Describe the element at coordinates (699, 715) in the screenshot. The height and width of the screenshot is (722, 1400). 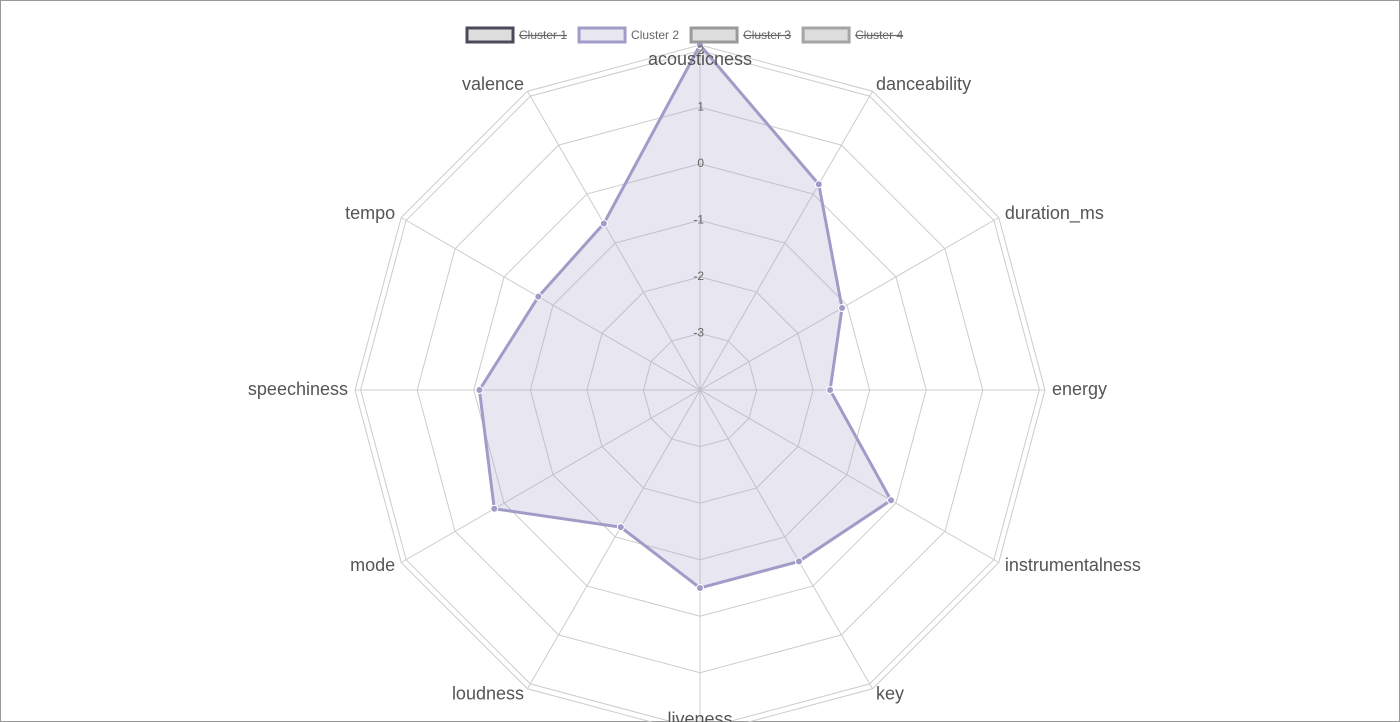
I see `axis-label: liveness` at that location.